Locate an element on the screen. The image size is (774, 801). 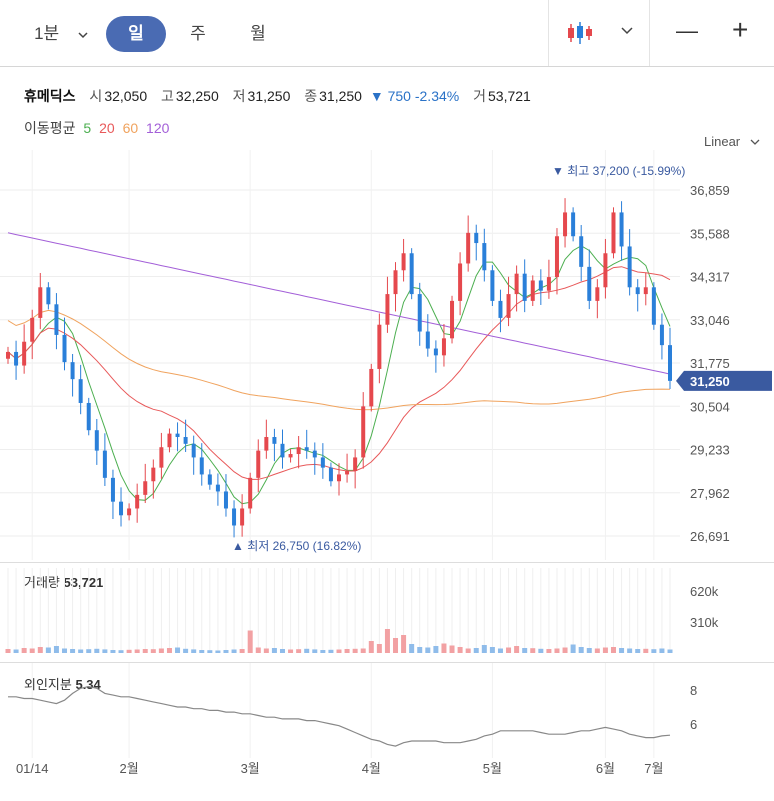
x-tick-label: 7월 is located at coordinates (653, 768).